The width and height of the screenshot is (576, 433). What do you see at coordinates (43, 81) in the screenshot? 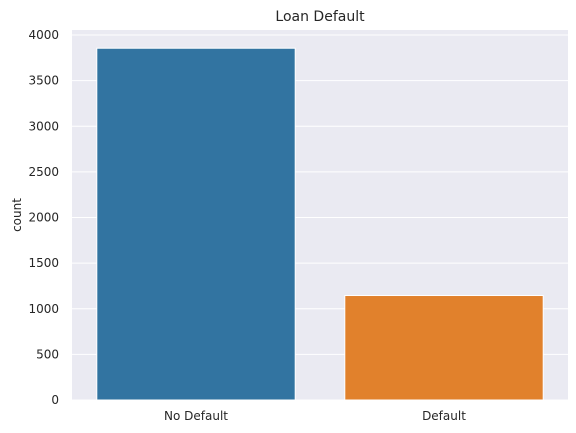
I see `y-tick-label: 3500` at bounding box center [43, 81].